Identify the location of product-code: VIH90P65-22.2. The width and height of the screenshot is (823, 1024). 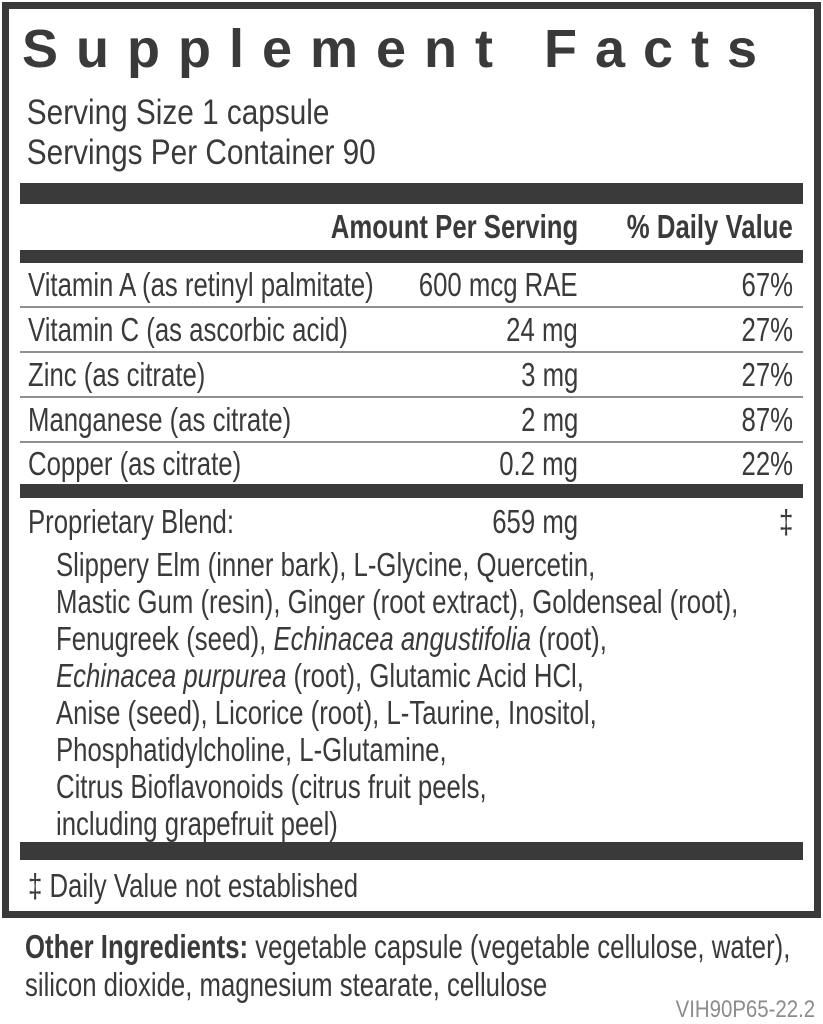
(745, 1009).